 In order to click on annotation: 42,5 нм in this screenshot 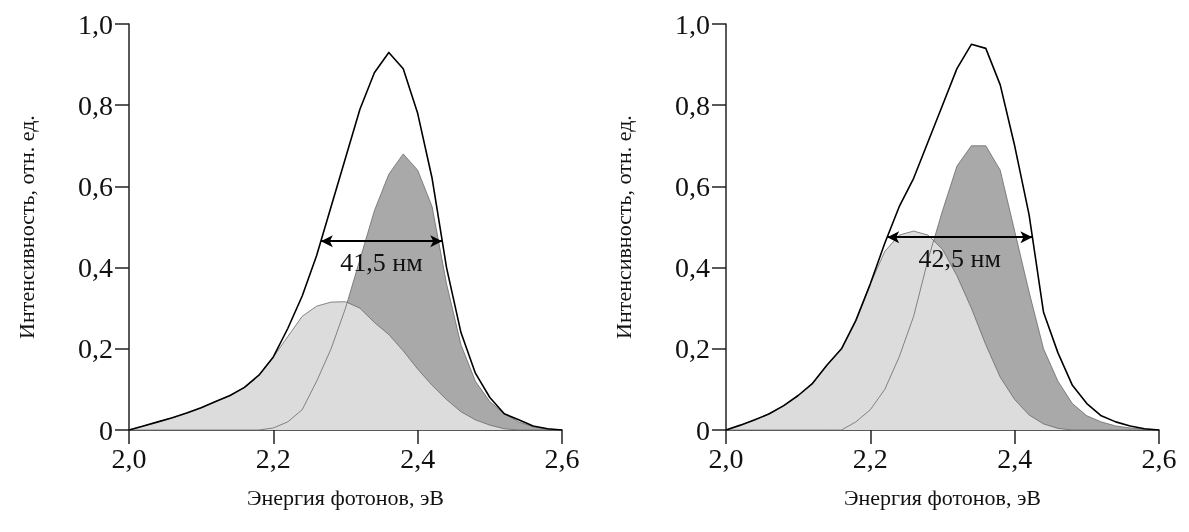, I will do `click(959, 258)`.